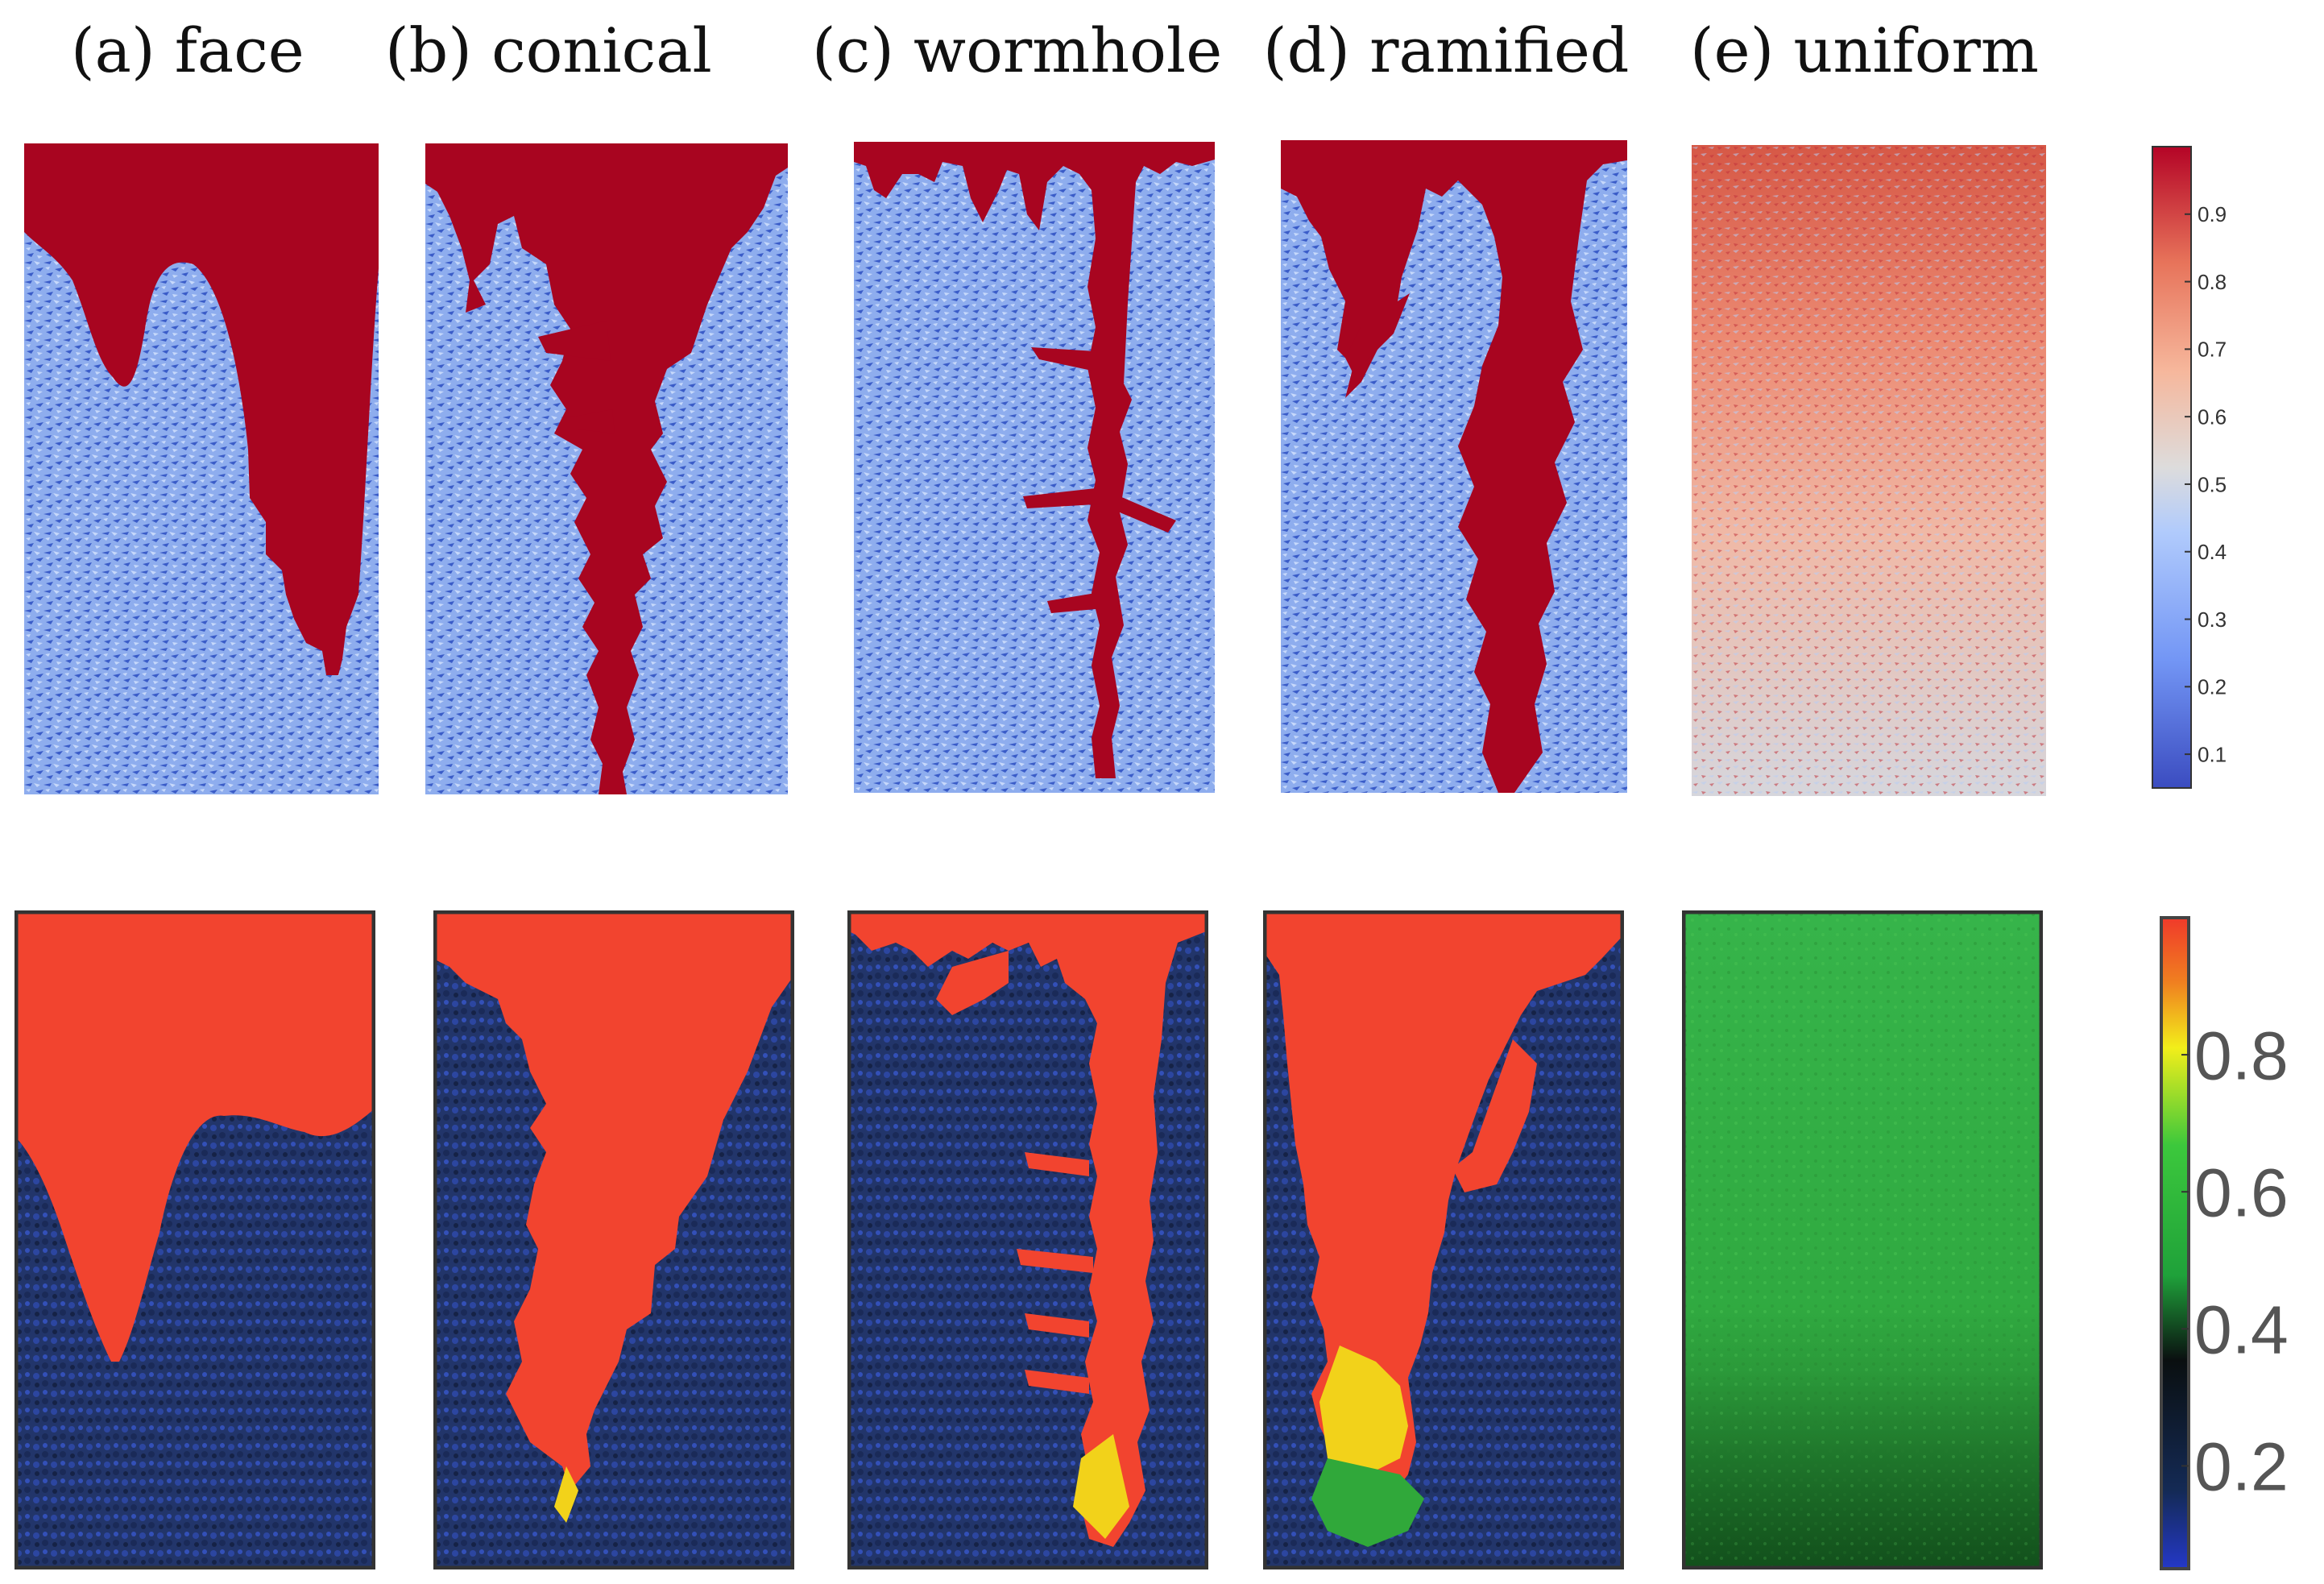 This screenshot has height=1584, width=2324. I want to click on top-colorbar: 0.9 0.8 0.7 0.6 0.5 0.4 0.3 0.2 0.1, so click(2190, 467).